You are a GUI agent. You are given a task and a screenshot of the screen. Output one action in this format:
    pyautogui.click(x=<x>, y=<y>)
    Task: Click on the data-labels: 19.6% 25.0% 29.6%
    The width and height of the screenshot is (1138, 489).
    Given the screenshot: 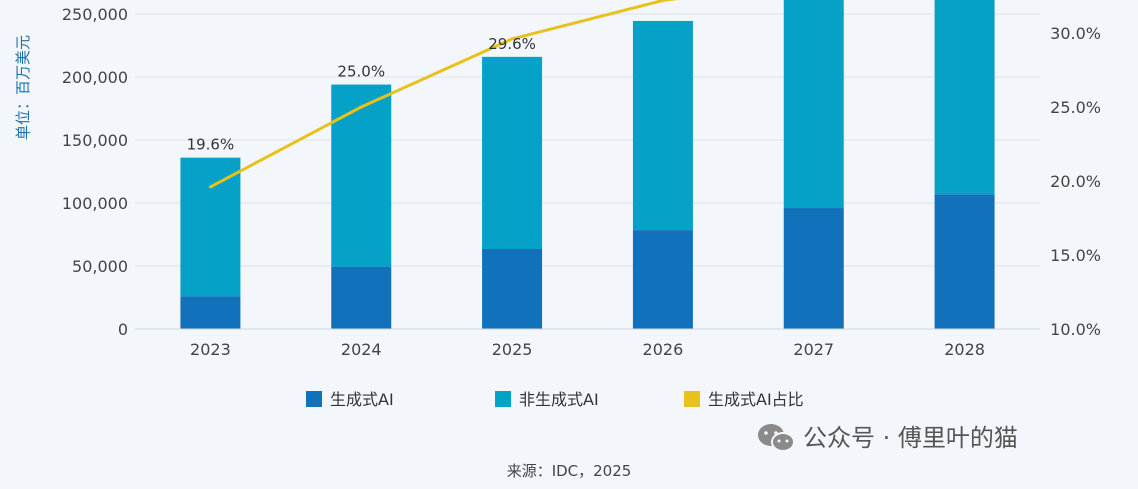 What is the action you would take?
    pyautogui.click(x=361, y=94)
    